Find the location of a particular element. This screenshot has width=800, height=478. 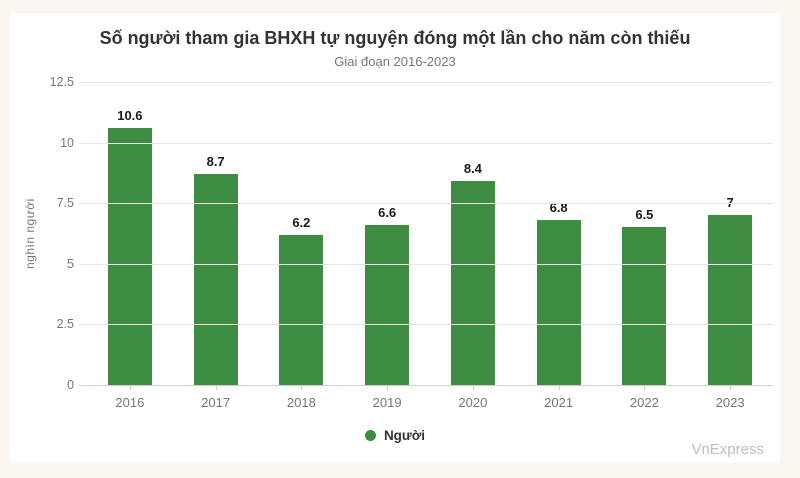

x-axis-label: 2016 is located at coordinates (130, 402).